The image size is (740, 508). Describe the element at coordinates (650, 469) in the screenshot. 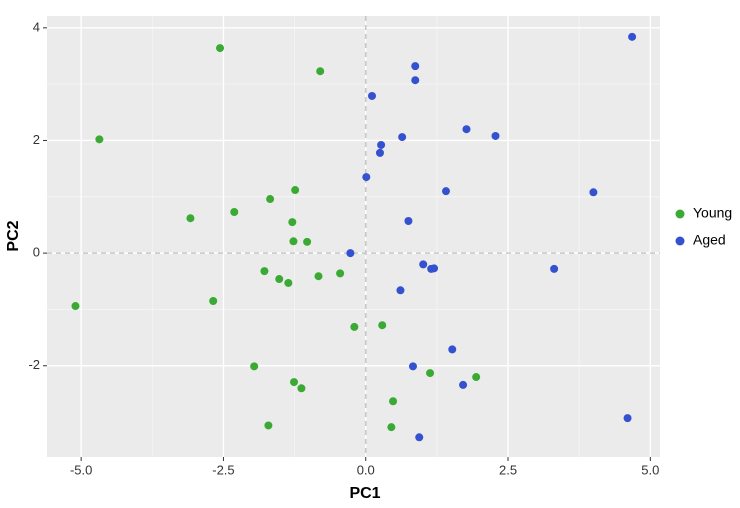

I see `x-tick-label: 5.0` at that location.